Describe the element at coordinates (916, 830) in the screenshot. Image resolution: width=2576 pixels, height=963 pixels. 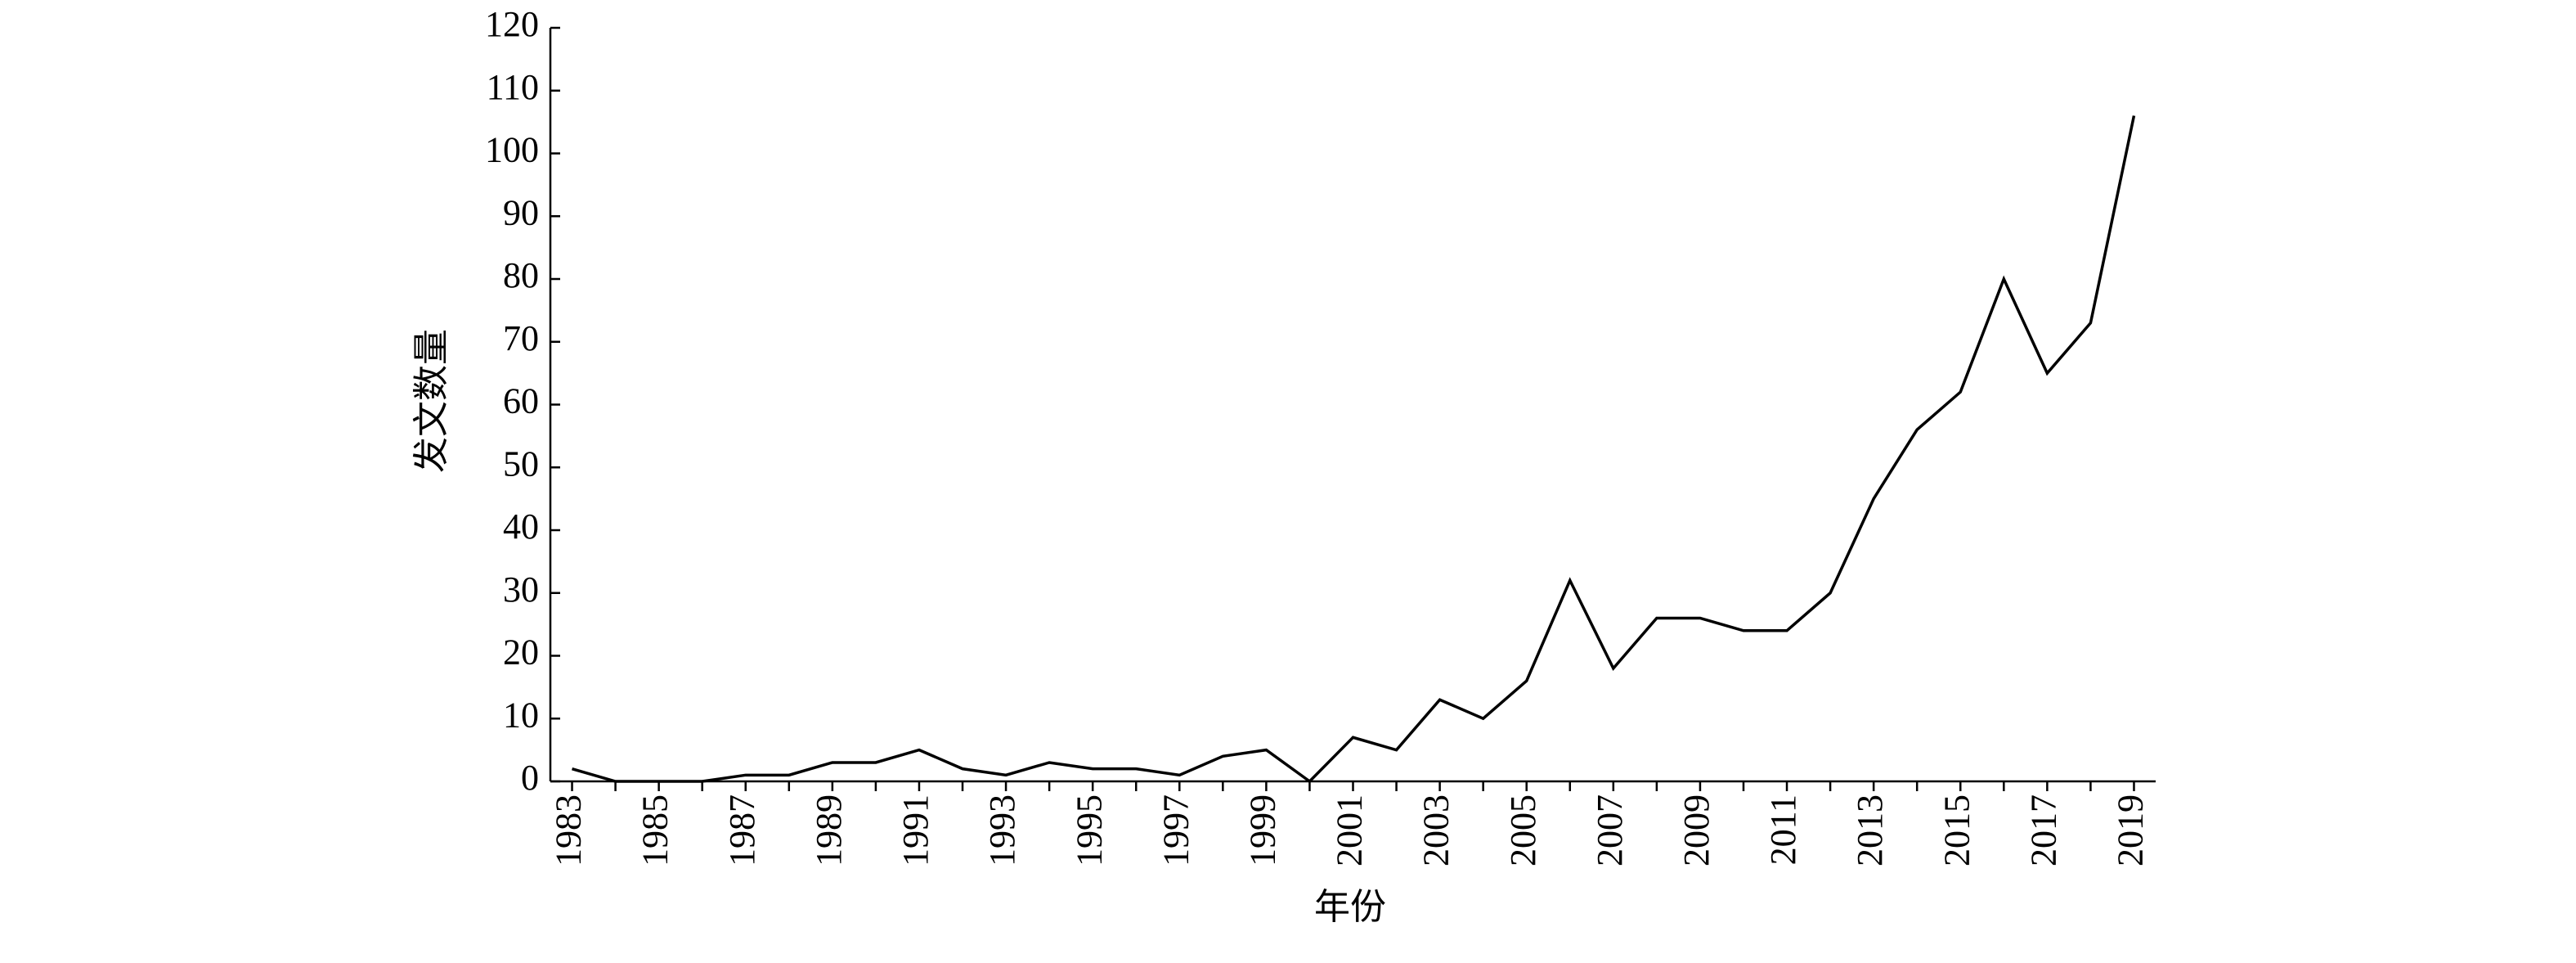
I see `x-tick-label: 1991` at that location.